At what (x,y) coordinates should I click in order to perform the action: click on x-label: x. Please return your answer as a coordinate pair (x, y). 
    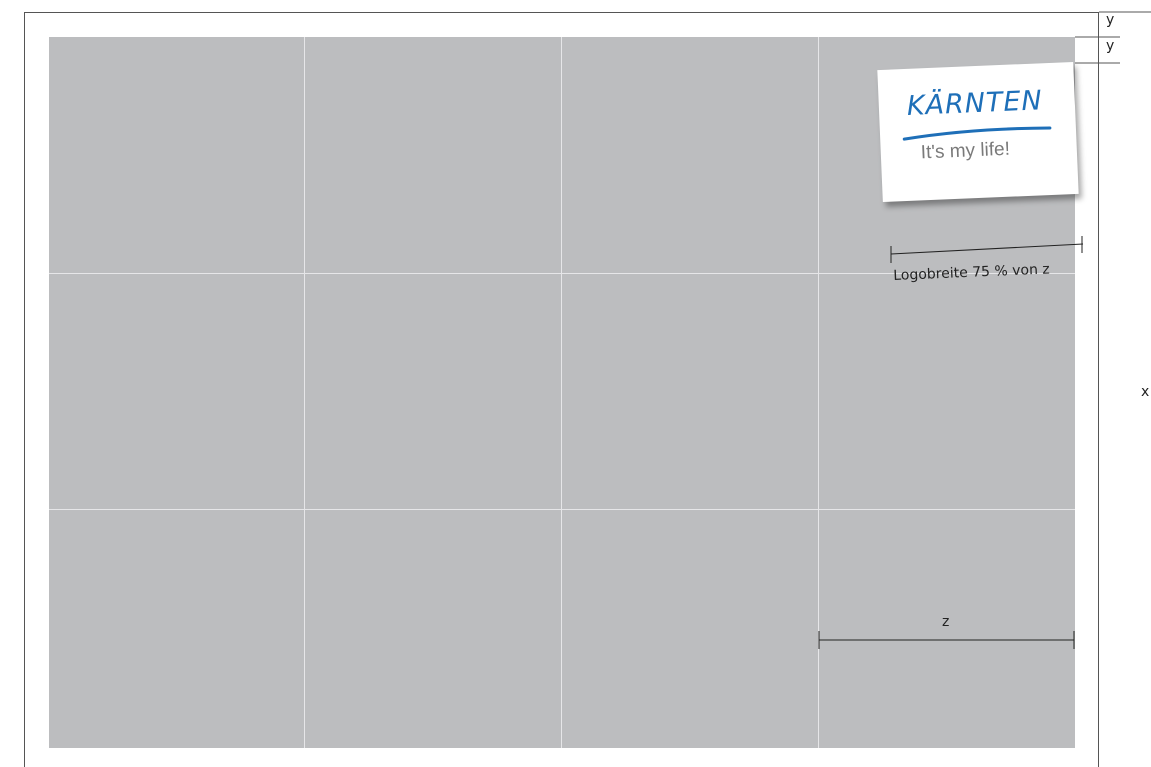
    Looking at the image, I should click on (1145, 392).